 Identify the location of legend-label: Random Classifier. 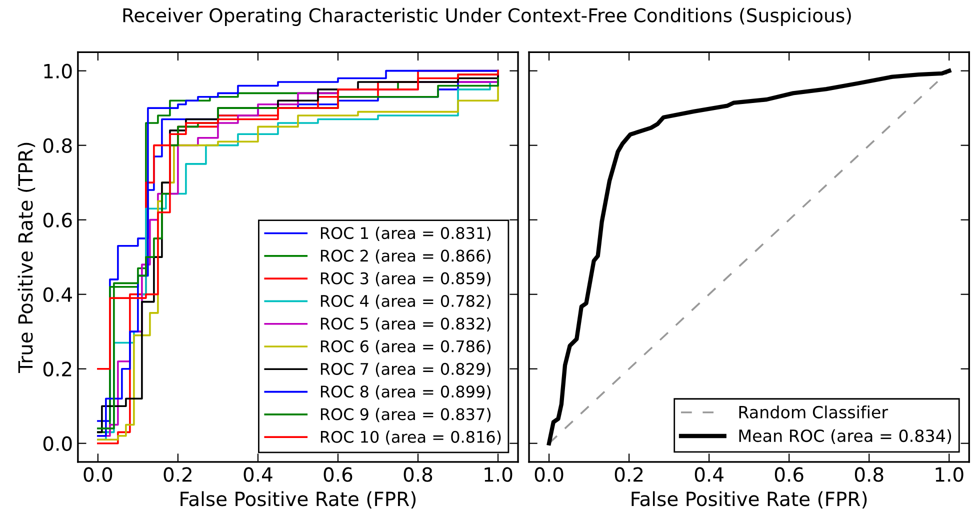
(813, 412).